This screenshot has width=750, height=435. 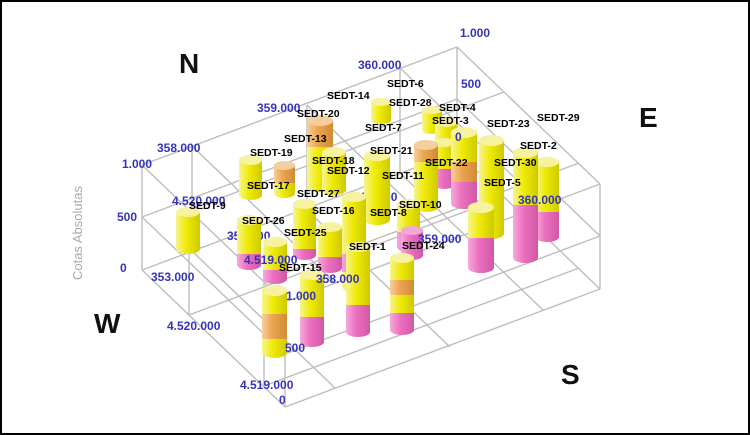 What do you see at coordinates (446, 163) in the screenshot?
I see `well-label: SEDT-22` at bounding box center [446, 163].